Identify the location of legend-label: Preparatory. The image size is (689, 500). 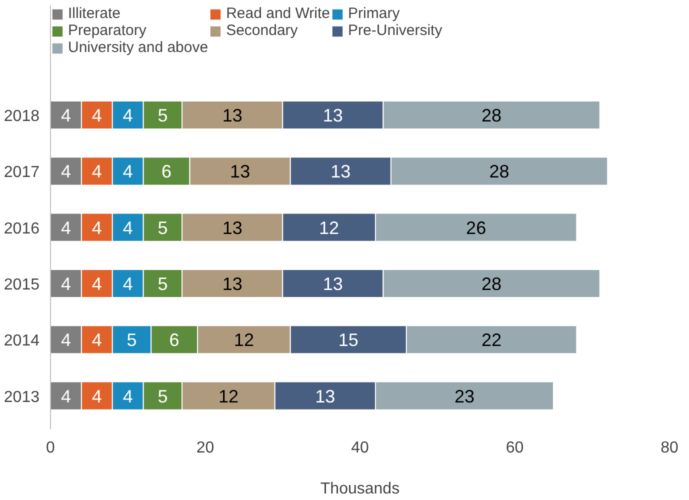
(107, 30).